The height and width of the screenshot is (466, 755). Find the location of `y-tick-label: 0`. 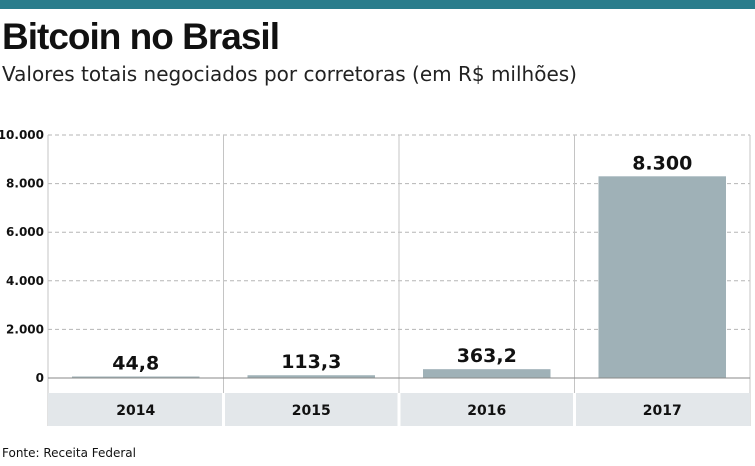

y-tick-label: 0 is located at coordinates (40, 378).